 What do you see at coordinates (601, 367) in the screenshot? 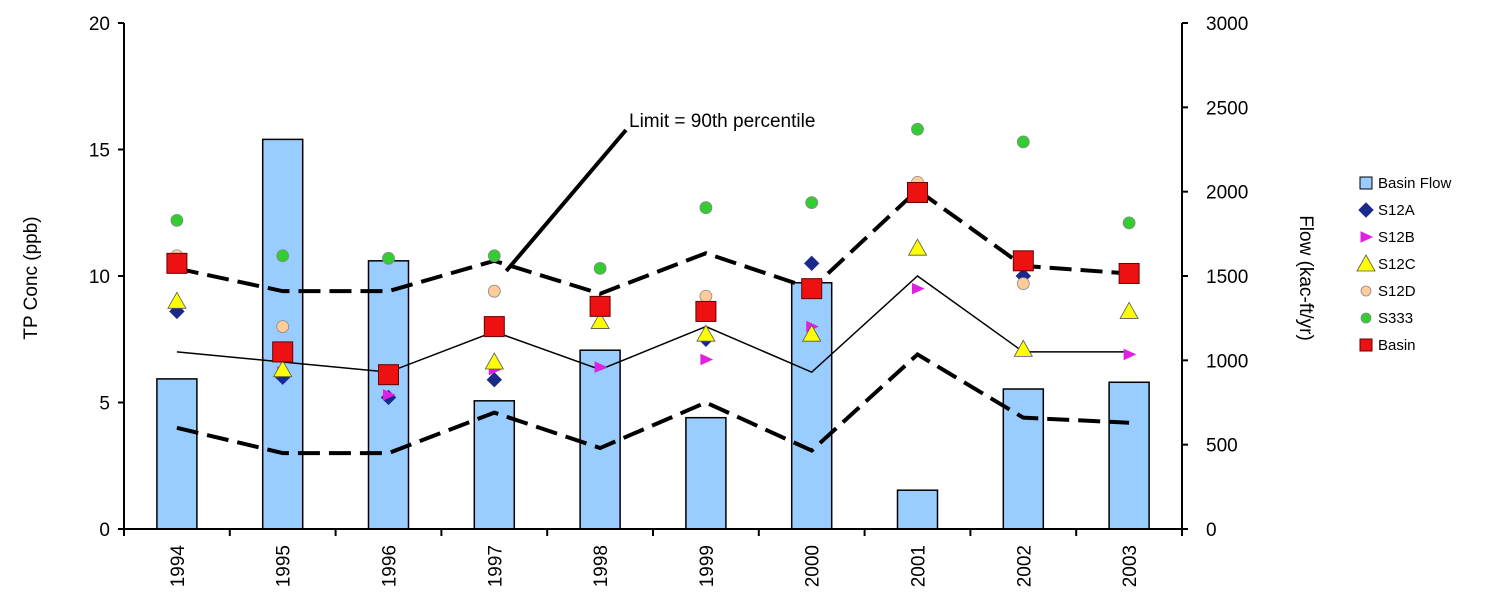
I see `marker-s12b-1998` at bounding box center [601, 367].